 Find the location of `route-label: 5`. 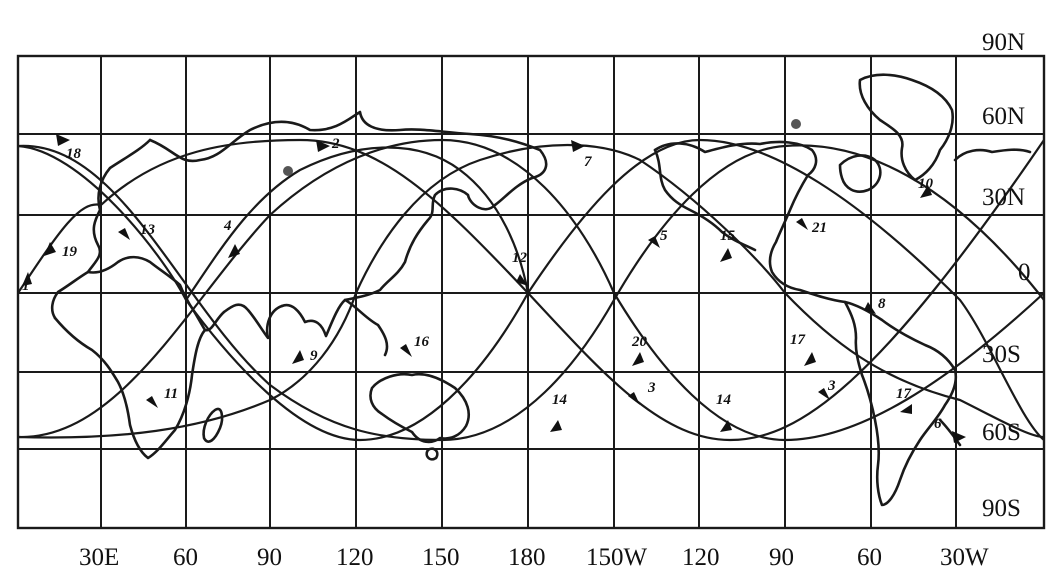

route-label: 5 is located at coordinates (664, 236).